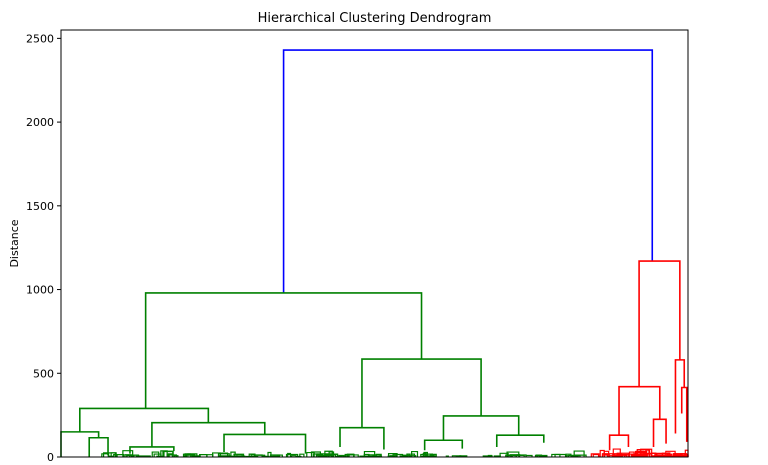 Image resolution: width=768 pixels, height=465 pixels. What do you see at coordinates (14, 243) in the screenshot?
I see `y-axis-label: Distance` at bounding box center [14, 243].